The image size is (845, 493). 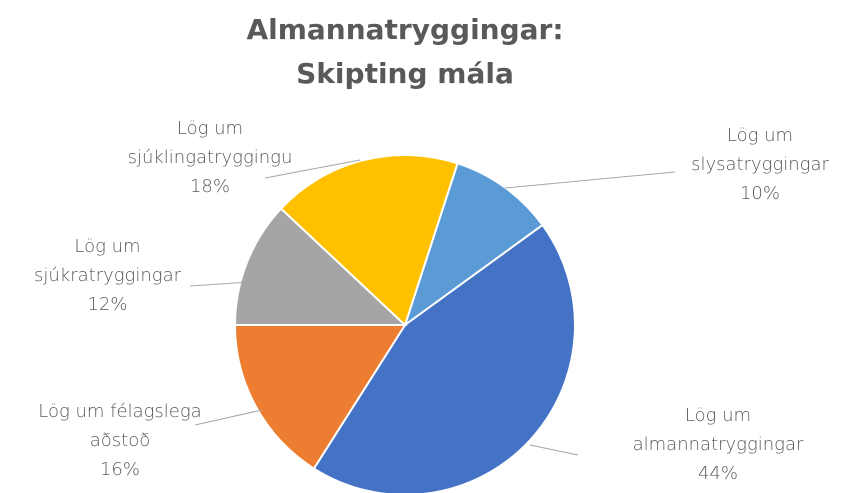 What do you see at coordinates (107, 304) in the screenshot?
I see `percent-label: 12%` at bounding box center [107, 304].